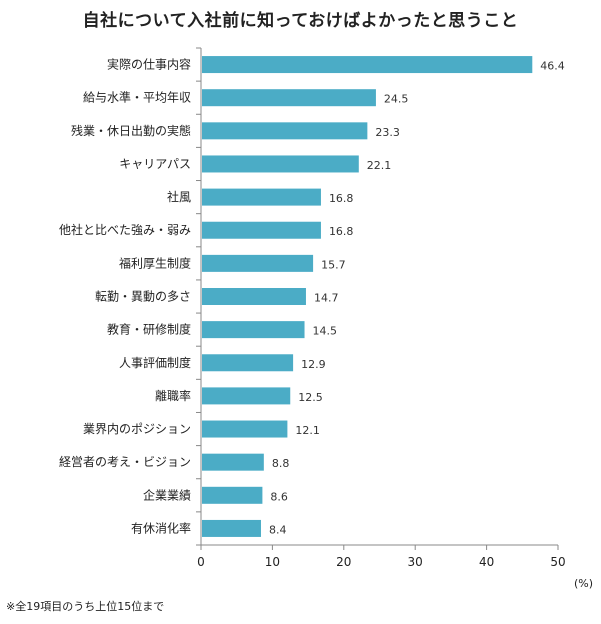 This screenshot has width=601, height=624. Describe the element at coordinates (278, 529) in the screenshot. I see `value-label-14: 8.4` at that location.